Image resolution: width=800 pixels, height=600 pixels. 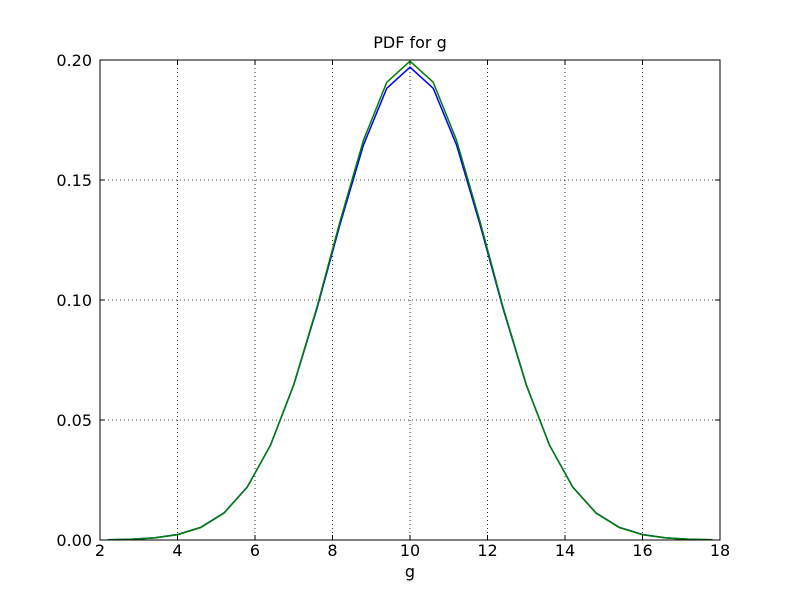 I want to click on y-tick-label: 0.05, so click(x=74, y=420).